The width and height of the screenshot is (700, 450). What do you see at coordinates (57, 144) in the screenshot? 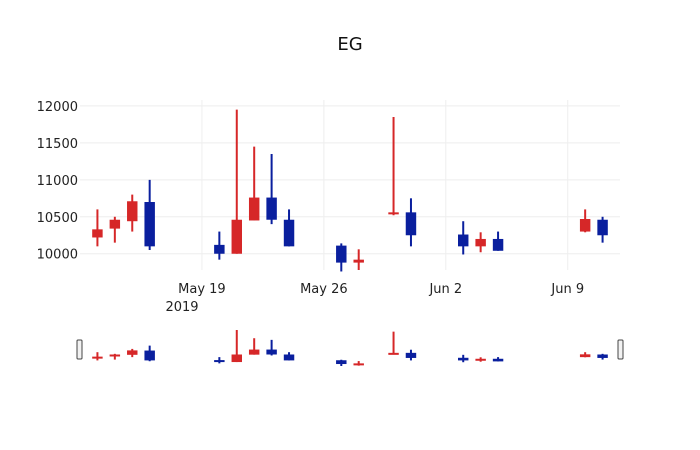
I see `y-tick-label: 11500` at bounding box center [57, 144].